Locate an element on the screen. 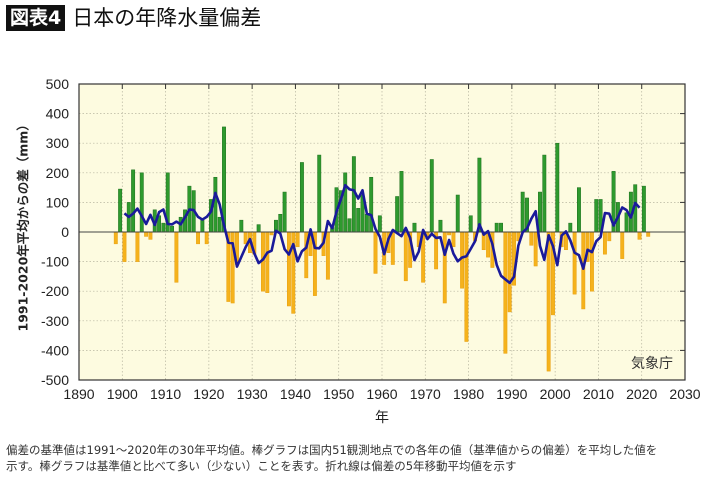 Image resolution: width=710 pixels, height=477 pixels. x-tick-label: 2010 is located at coordinates (598, 394).